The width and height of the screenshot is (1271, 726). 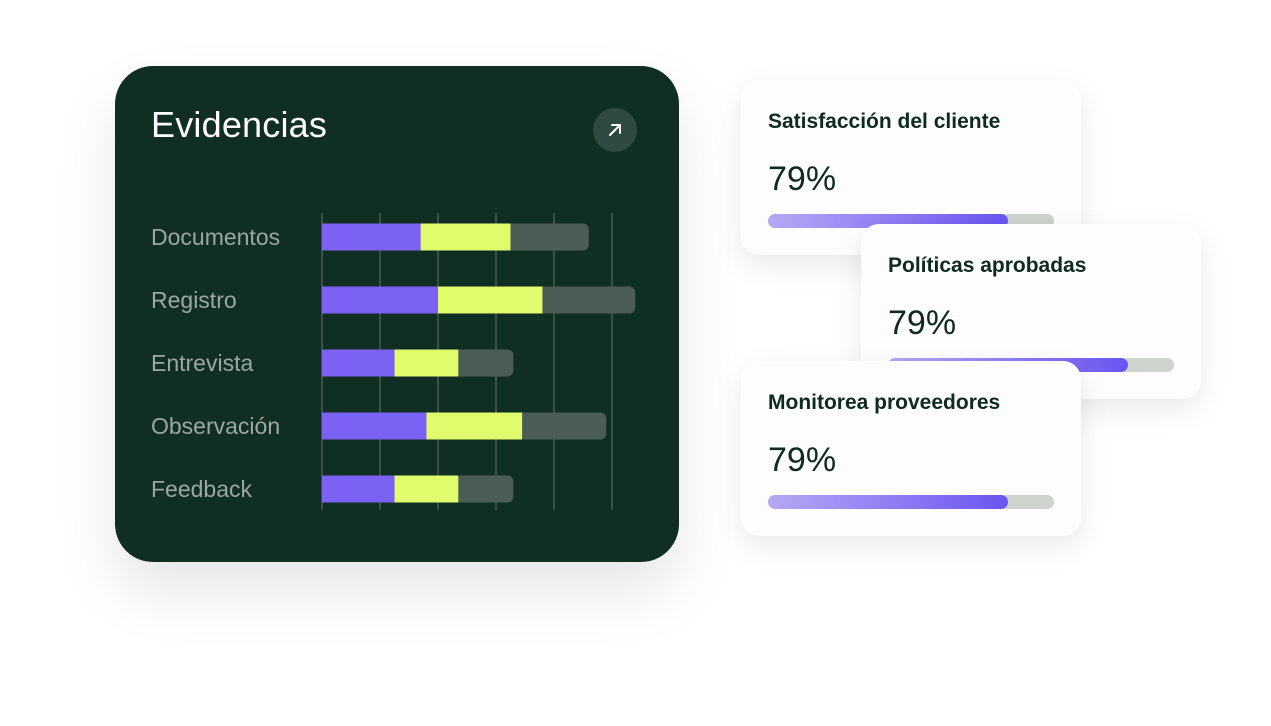 What do you see at coordinates (202, 489) in the screenshot?
I see `row-label: Feedback` at bounding box center [202, 489].